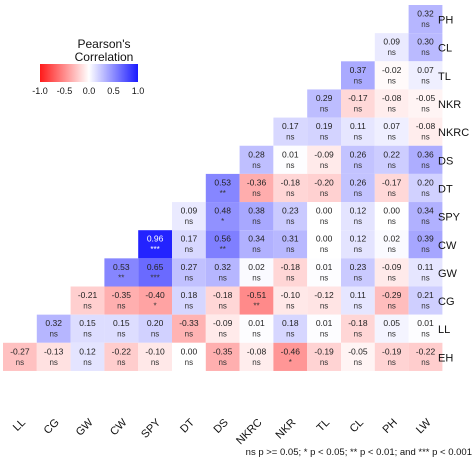 This screenshot has height=467, width=474. What do you see at coordinates (392, 295) in the screenshot?
I see `cell-value: -0.29` at bounding box center [392, 295].